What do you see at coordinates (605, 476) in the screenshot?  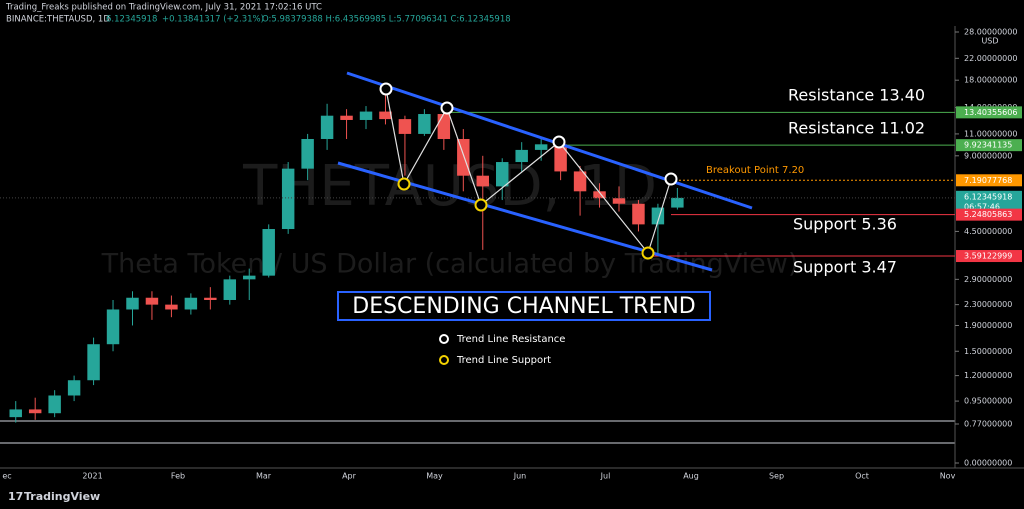 I see `x-tick-label: Jul` at bounding box center [605, 476].